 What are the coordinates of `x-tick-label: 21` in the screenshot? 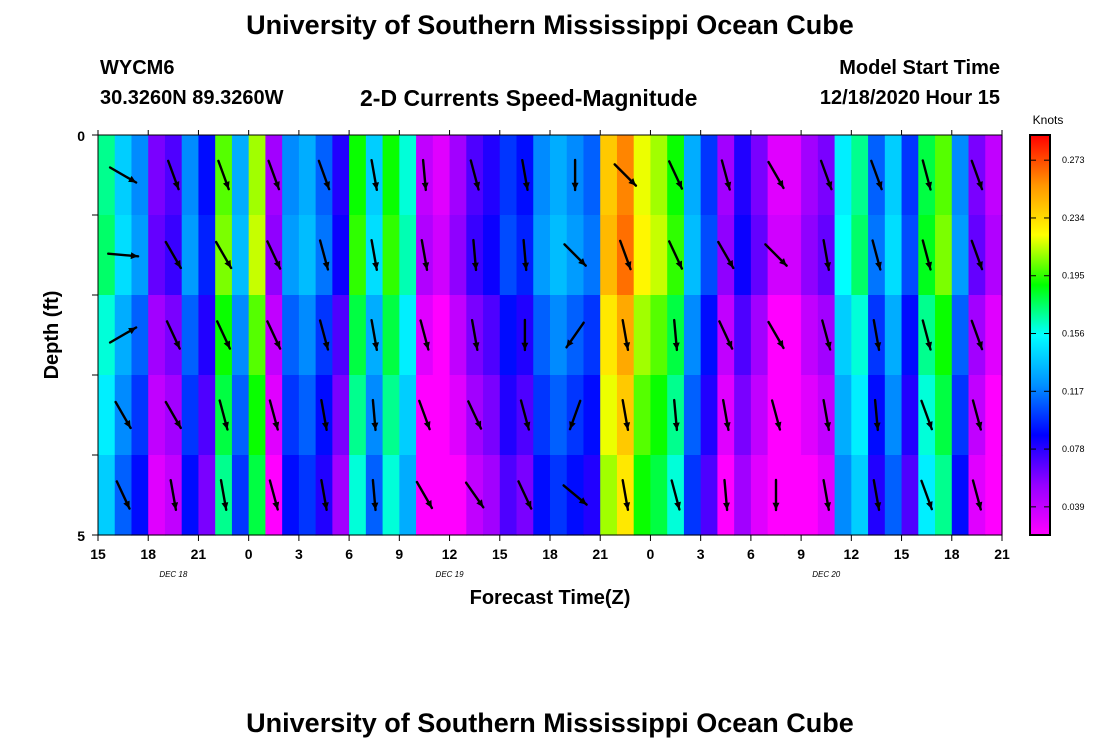 It's located at (600, 554).